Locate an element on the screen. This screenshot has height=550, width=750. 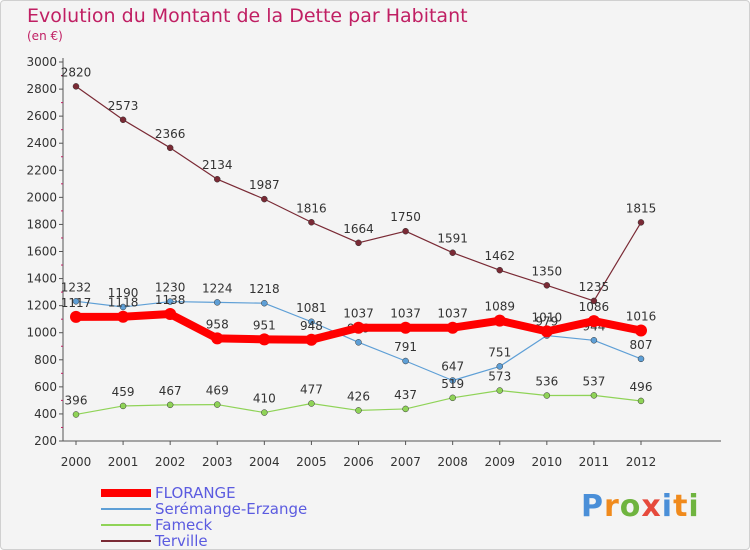
data-label-terville: 1350 is located at coordinates (547, 271).